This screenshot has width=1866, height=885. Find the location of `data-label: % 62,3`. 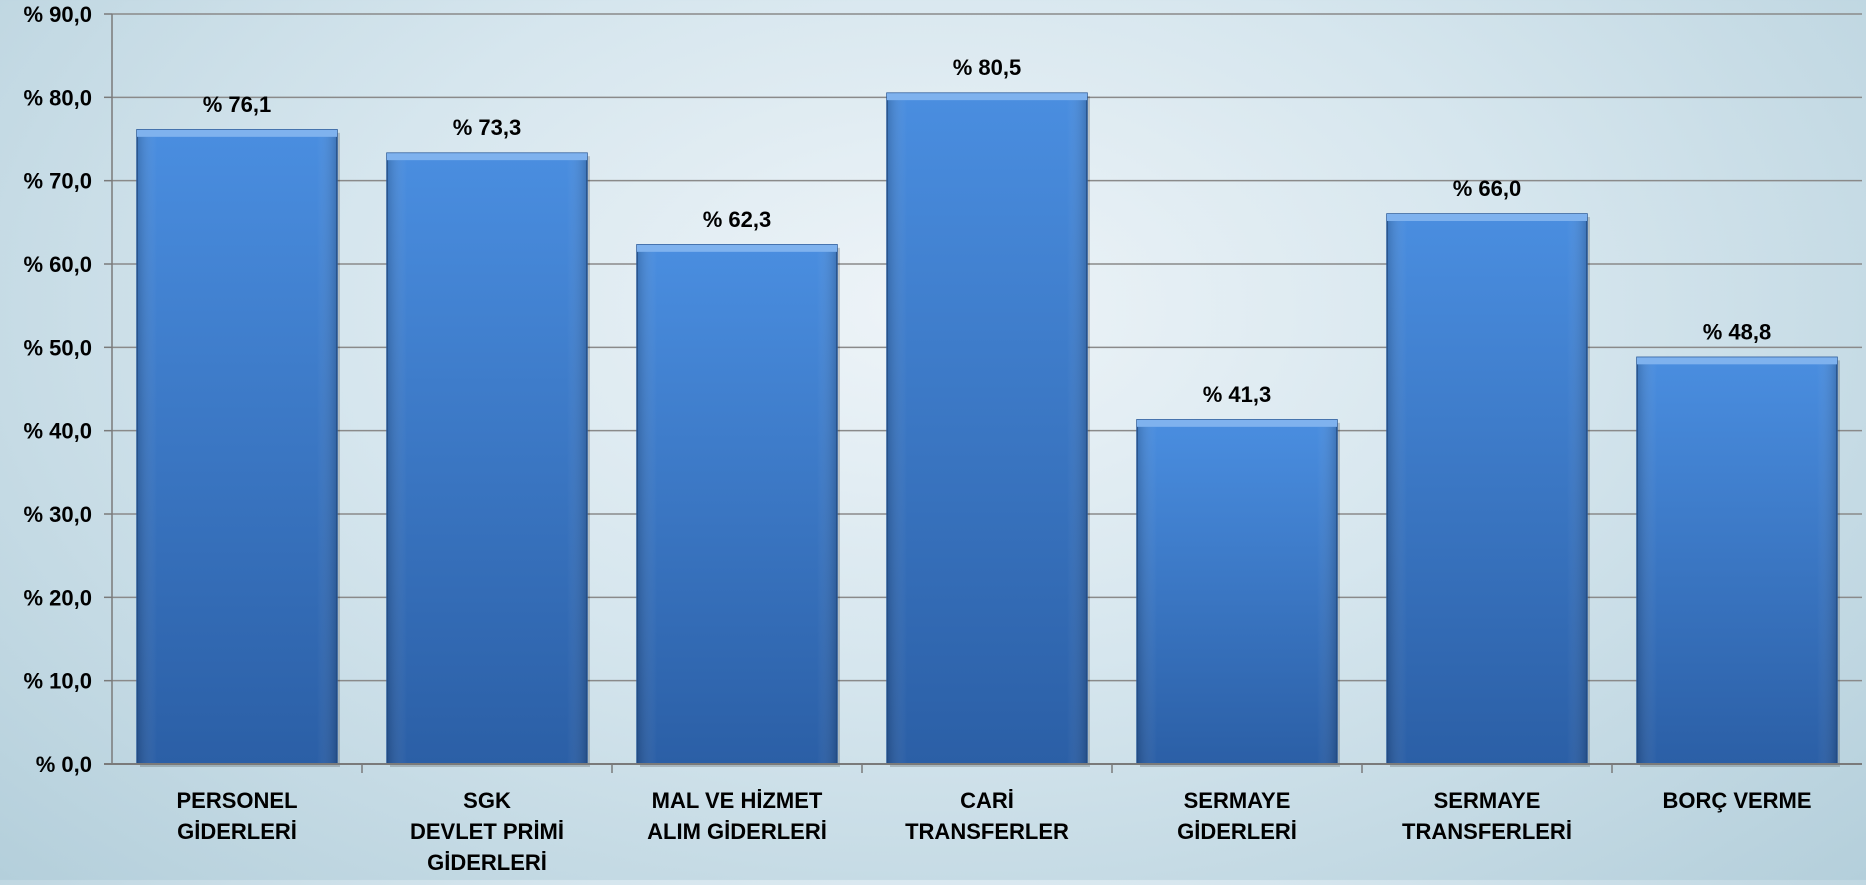

data-label: % 62,3 is located at coordinates (737, 219).